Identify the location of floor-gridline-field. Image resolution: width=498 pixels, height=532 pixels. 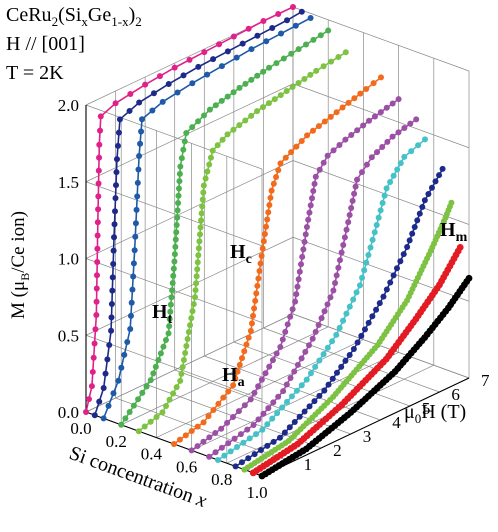
(351, 360).